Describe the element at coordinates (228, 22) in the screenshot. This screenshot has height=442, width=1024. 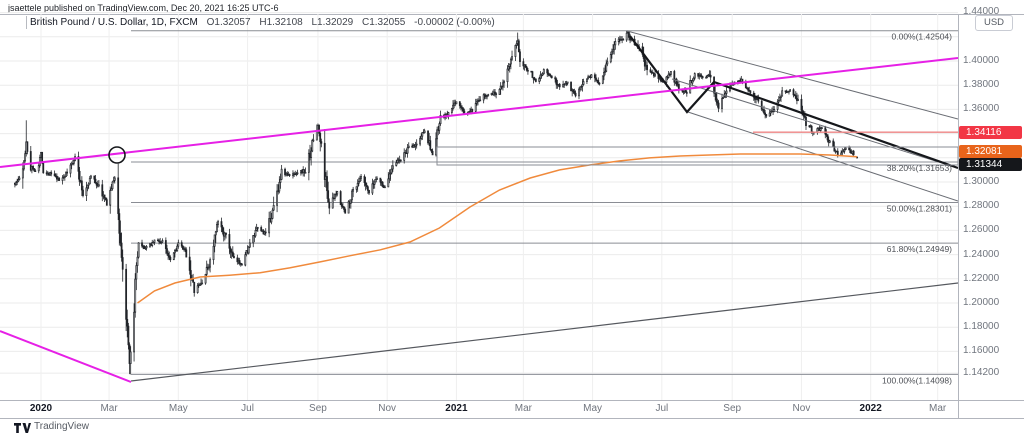
I see `ohlc-open: O1.32057` at that location.